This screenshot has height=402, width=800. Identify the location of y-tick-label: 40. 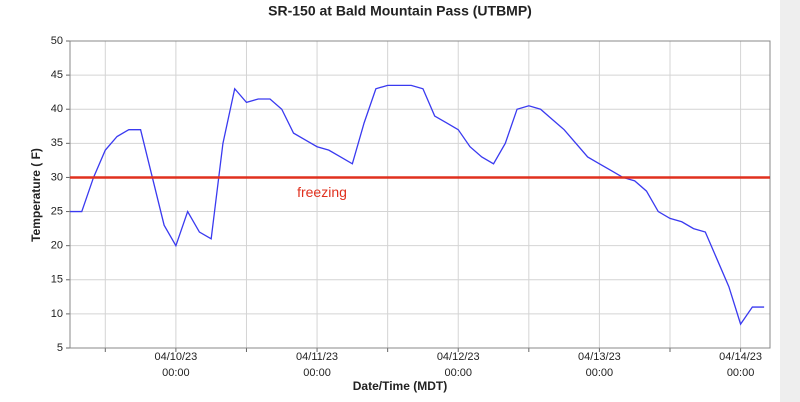
(57, 109).